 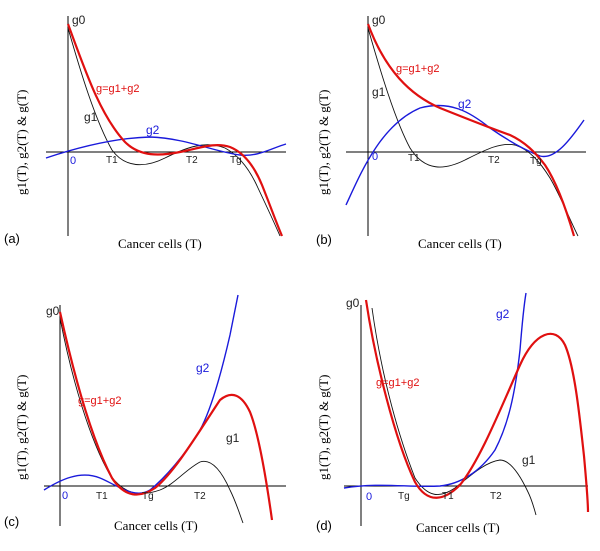 I want to click on panel-tag: (d), so click(x=324, y=525).